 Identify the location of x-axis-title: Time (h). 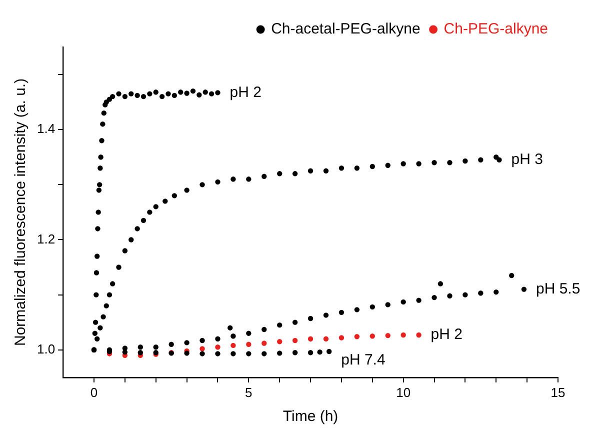
(310, 417).